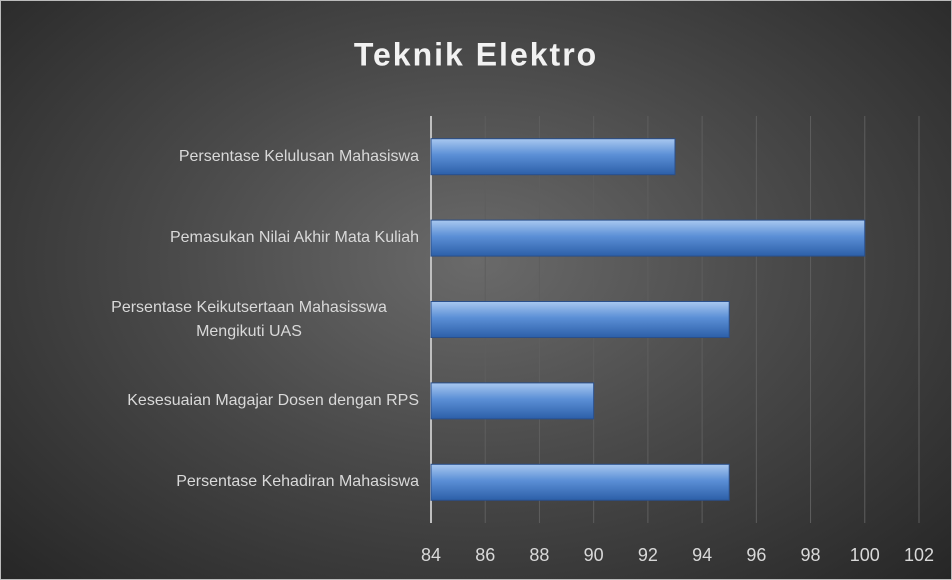 The width and height of the screenshot is (952, 580). I want to click on y-tick-label: Persentase Kehadiran Mahasiswa, so click(297, 482).